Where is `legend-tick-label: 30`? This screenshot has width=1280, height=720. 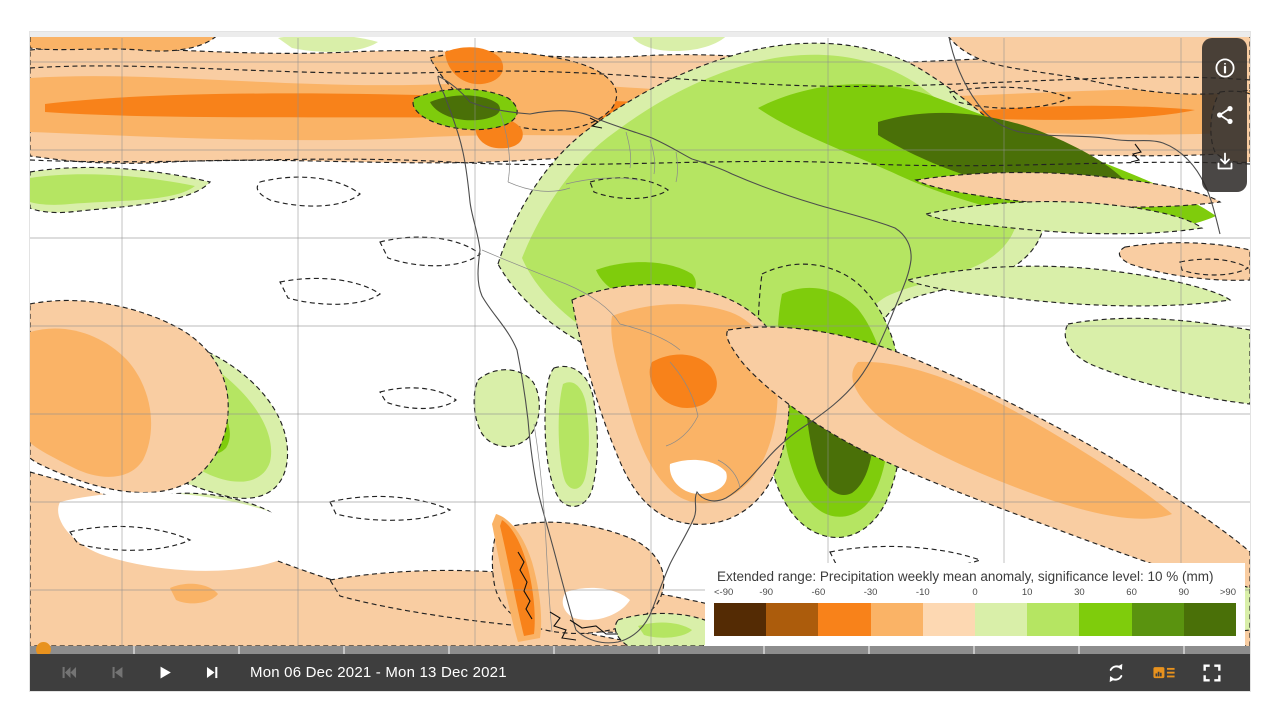
legend-tick-label: 30 is located at coordinates (1079, 592).